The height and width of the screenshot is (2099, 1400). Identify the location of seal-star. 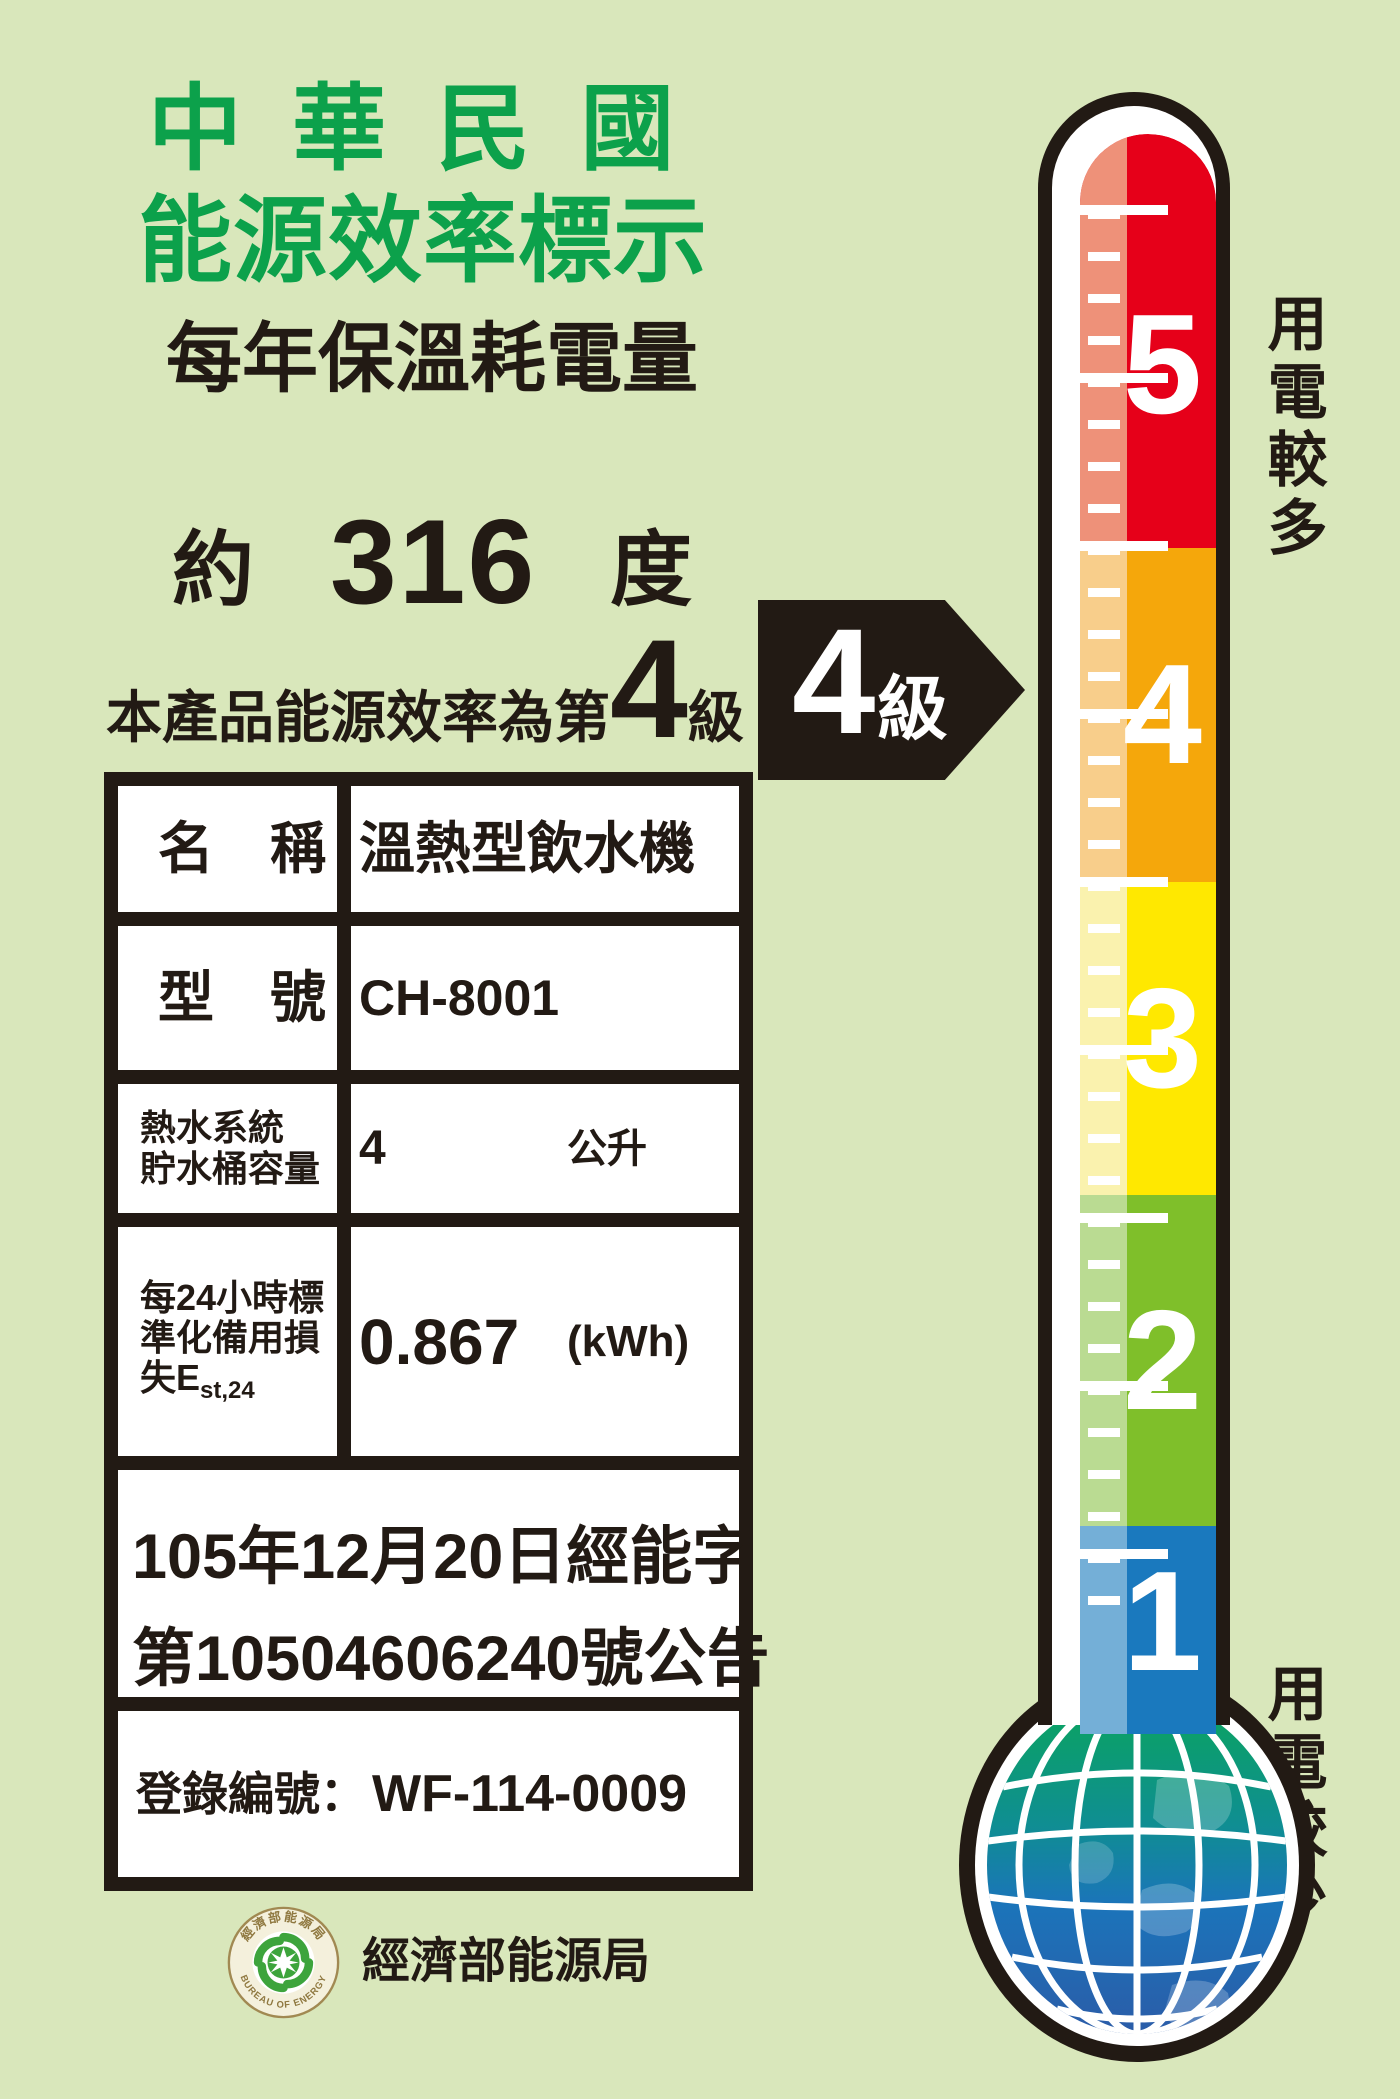
(283, 1962).